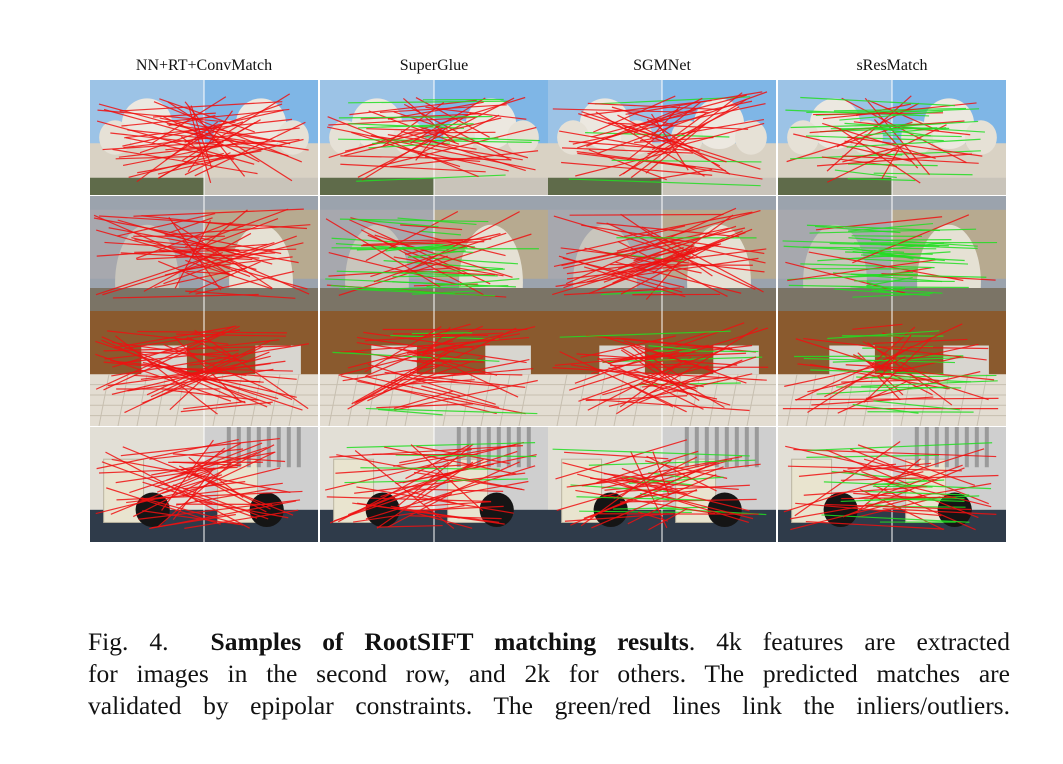  I want to click on caption-line1-rest: . 4k features are extracted, so click(849, 641).